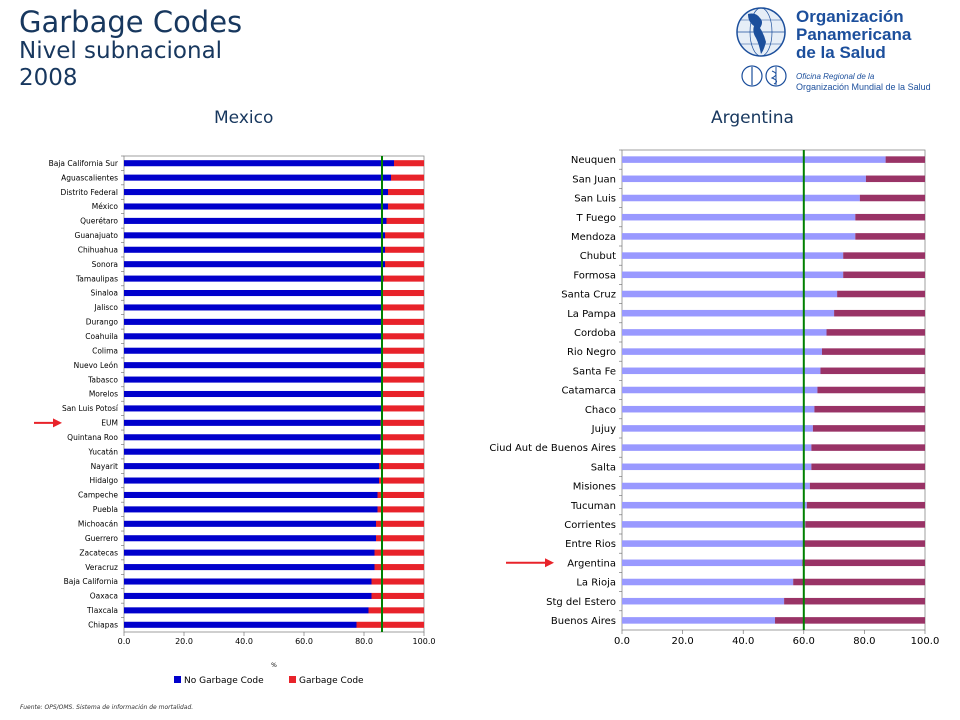 The width and height of the screenshot is (960, 720). Describe the element at coordinates (90, 408) in the screenshot. I see `category-label: San Luis Potosí` at that location.